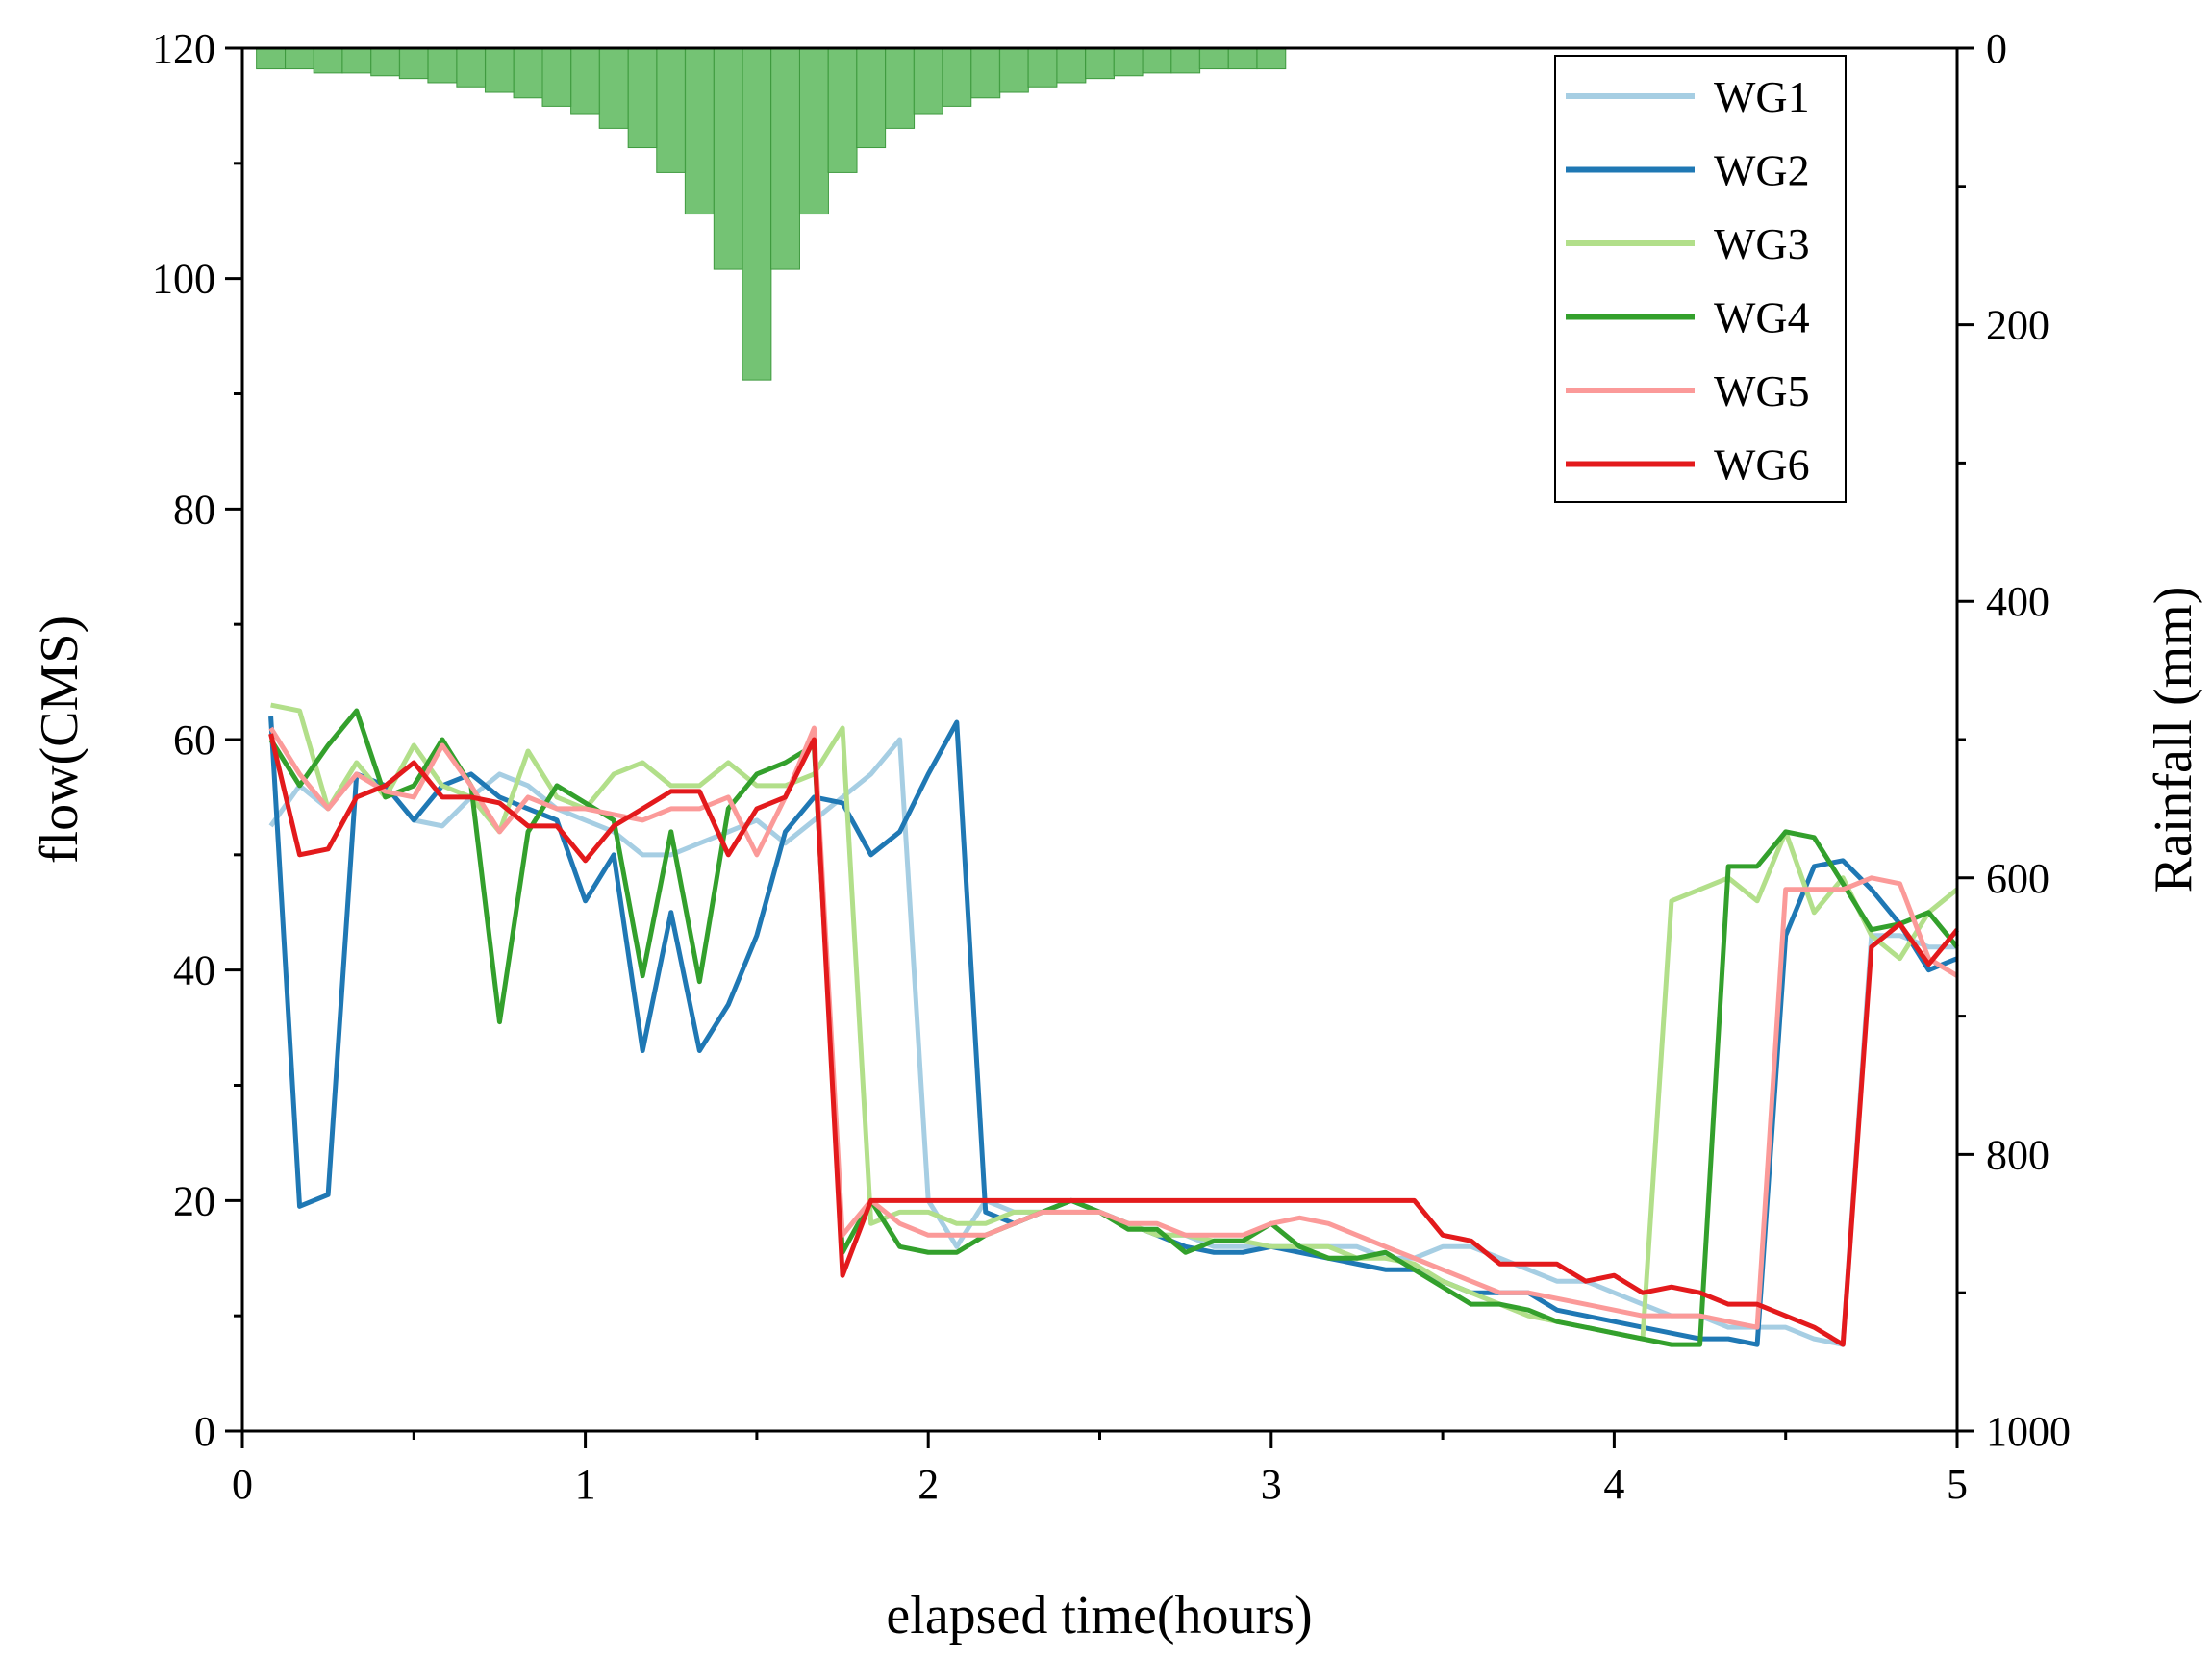 This screenshot has height=1658, width=2212. Describe the element at coordinates (1099, 1616) in the screenshot. I see `x-axis-title: elapsed time(hours)` at that location.